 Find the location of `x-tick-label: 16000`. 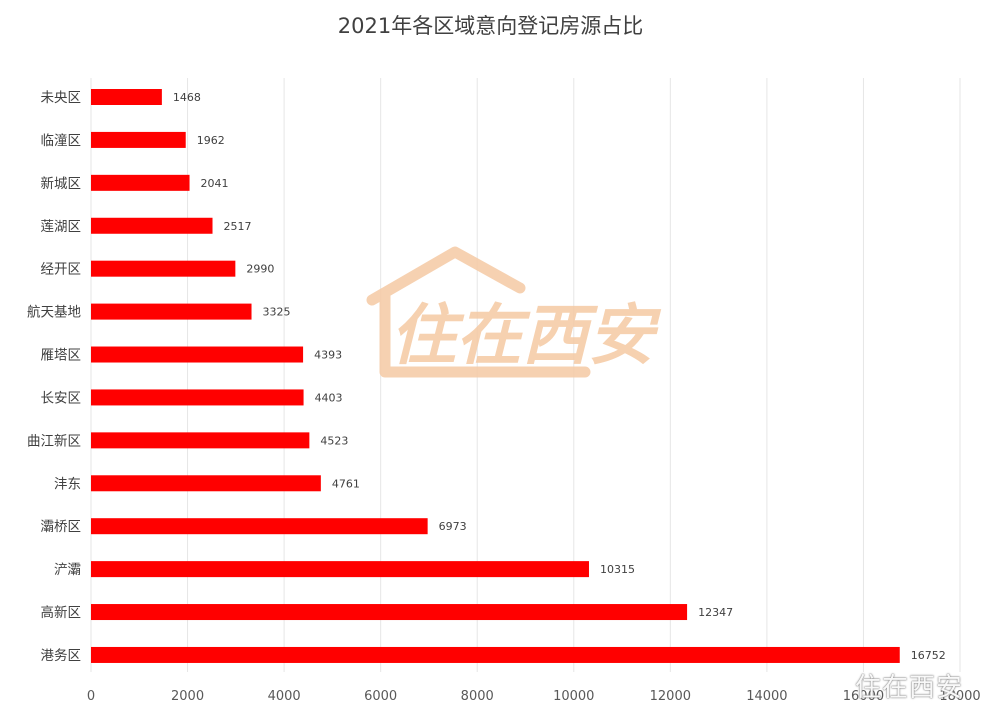

x-tick-label: 16000 is located at coordinates (863, 696).